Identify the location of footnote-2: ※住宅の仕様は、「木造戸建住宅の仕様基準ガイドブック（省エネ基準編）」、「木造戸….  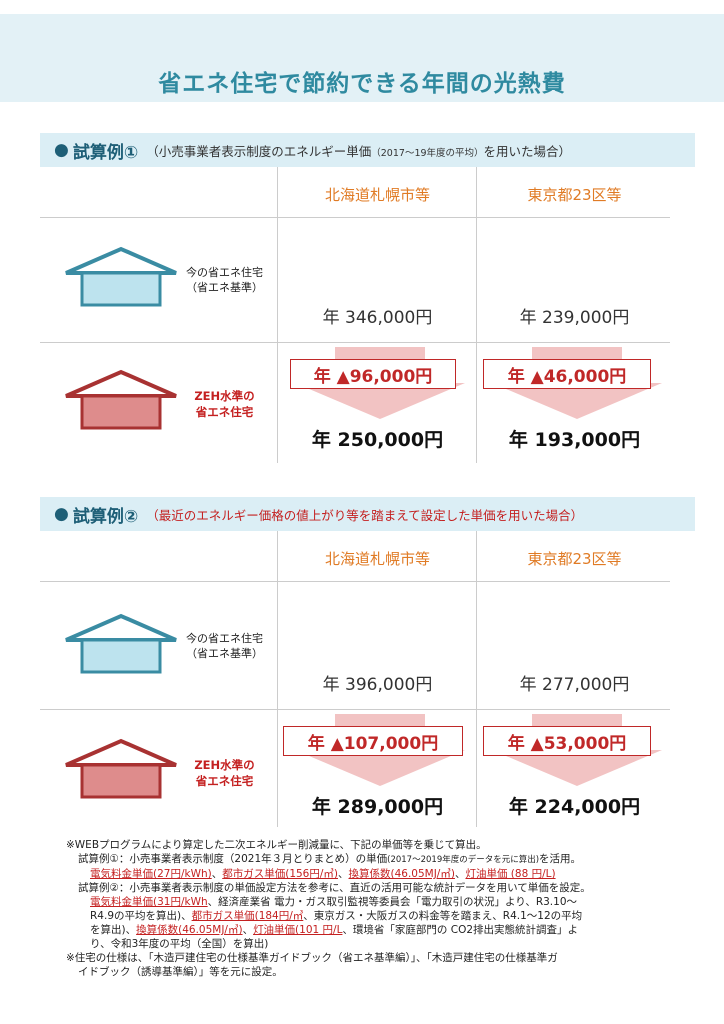
(312, 958).